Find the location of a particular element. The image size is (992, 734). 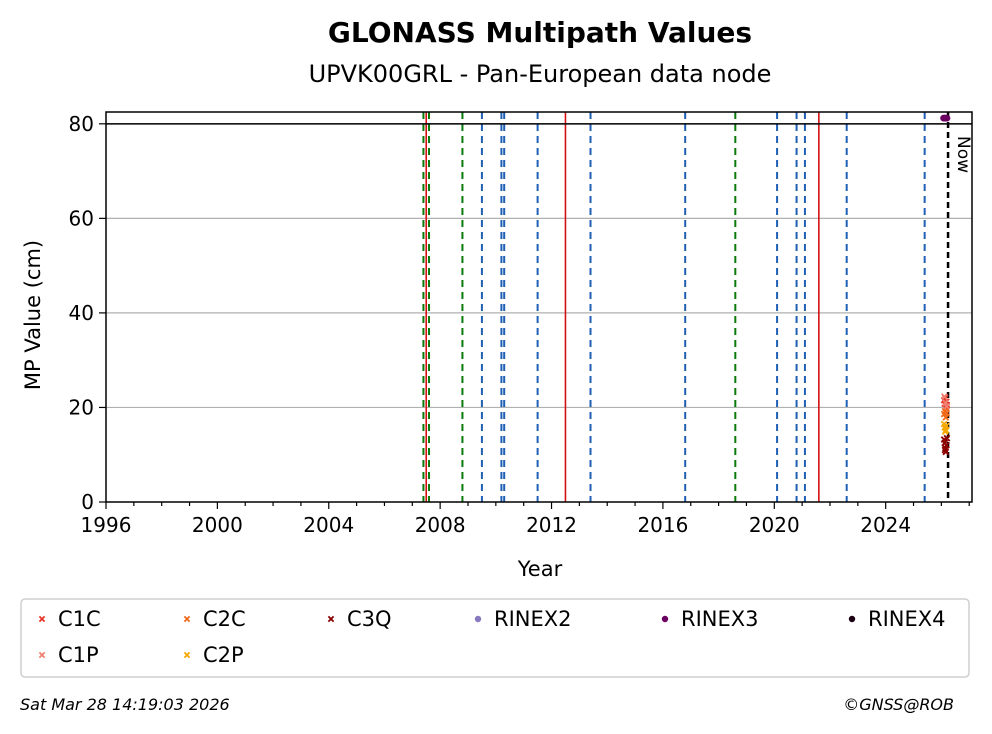

legend-marker-c3q is located at coordinates (331, 619).